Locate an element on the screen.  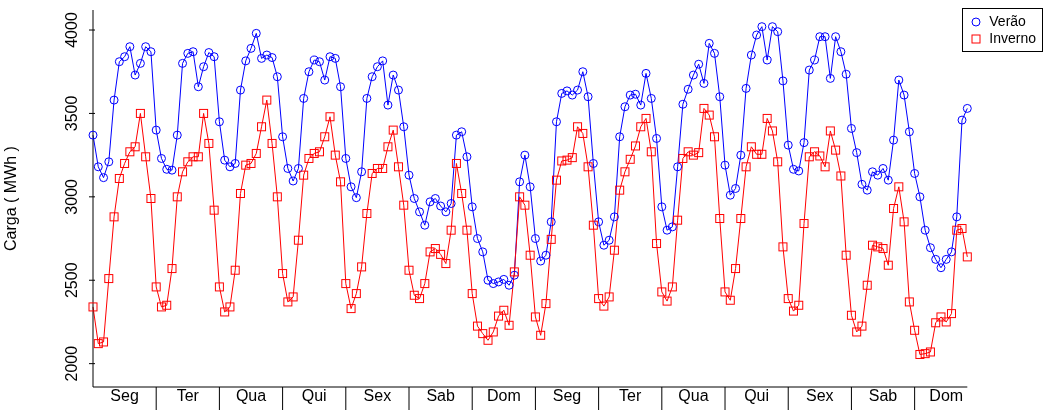
legend-label: Inverno is located at coordinates (1012, 38).